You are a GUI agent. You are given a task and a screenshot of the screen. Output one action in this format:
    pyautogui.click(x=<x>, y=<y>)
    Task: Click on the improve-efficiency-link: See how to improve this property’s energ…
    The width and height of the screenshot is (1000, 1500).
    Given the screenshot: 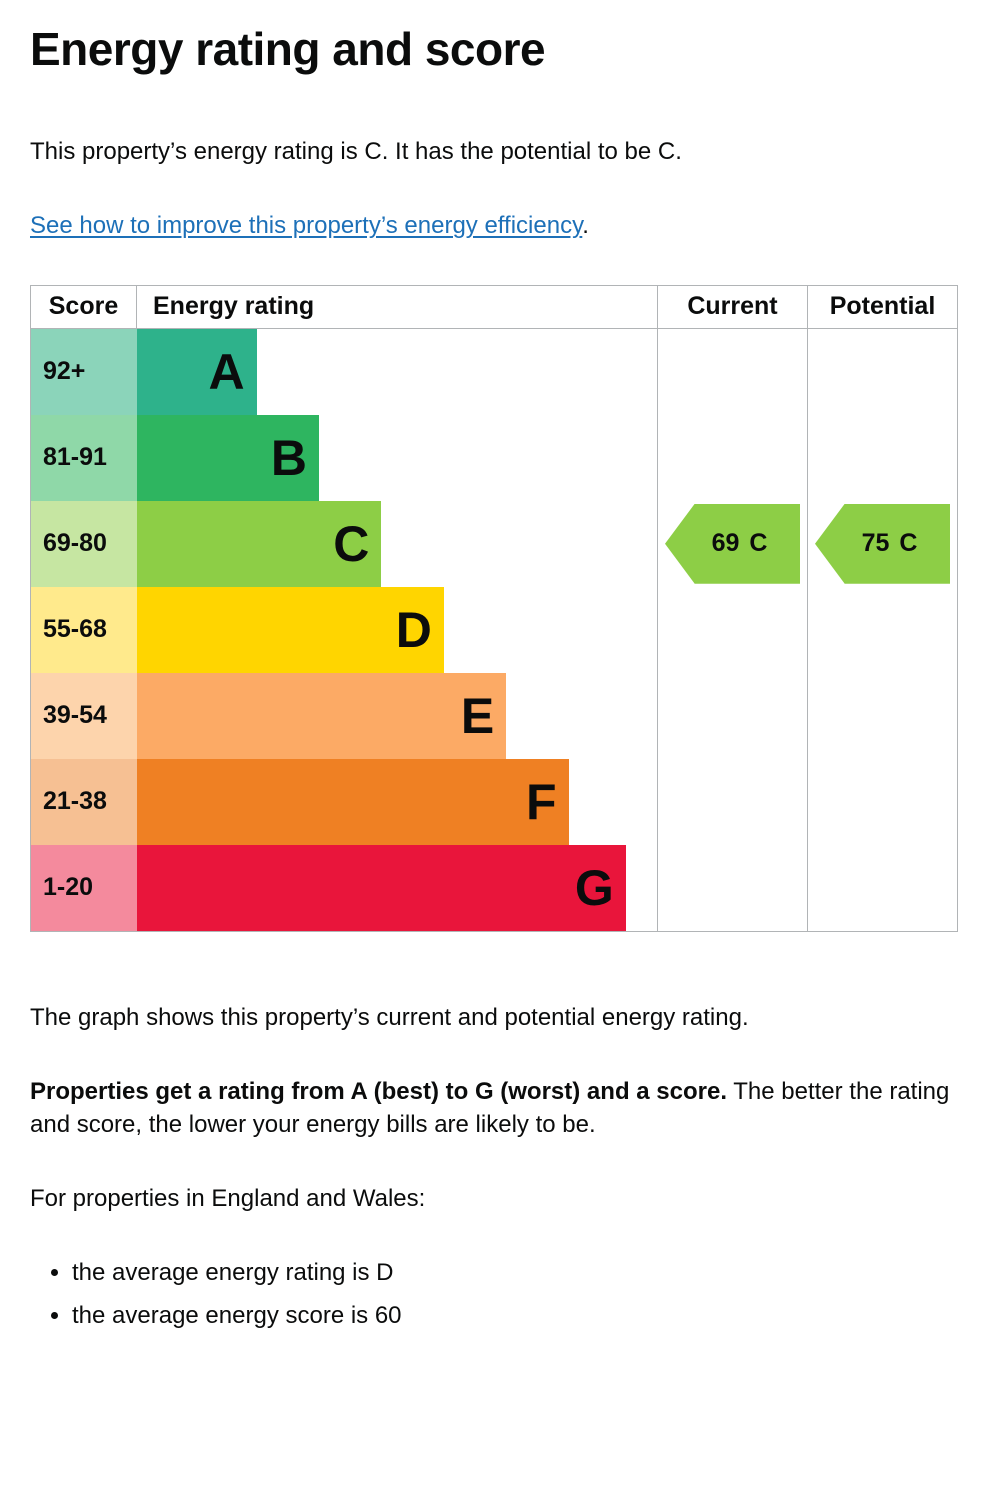 What is the action you would take?
    pyautogui.click(x=306, y=226)
    